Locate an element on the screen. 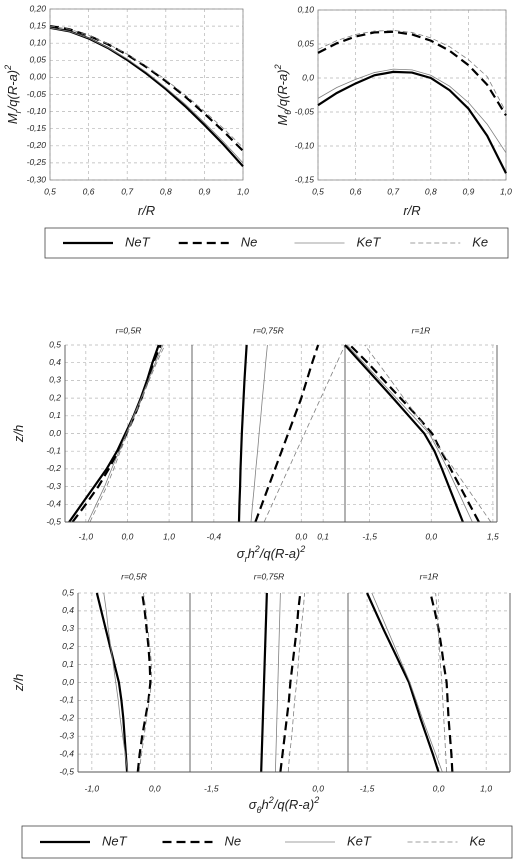 The width and height of the screenshot is (527, 862). axis-label-part: M is located at coordinates (12, 118).